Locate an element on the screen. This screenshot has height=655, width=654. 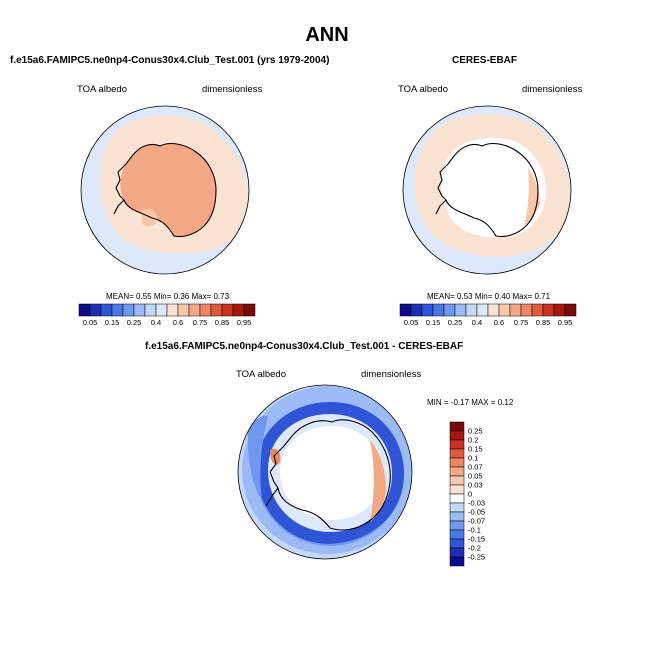
obs-min-label: Min= is located at coordinates (483, 296).